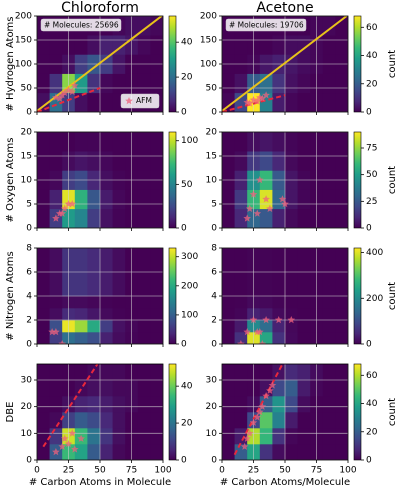  Describe the element at coordinates (162, 471) in the screenshot. I see `x-tick-label: 100` at that location.